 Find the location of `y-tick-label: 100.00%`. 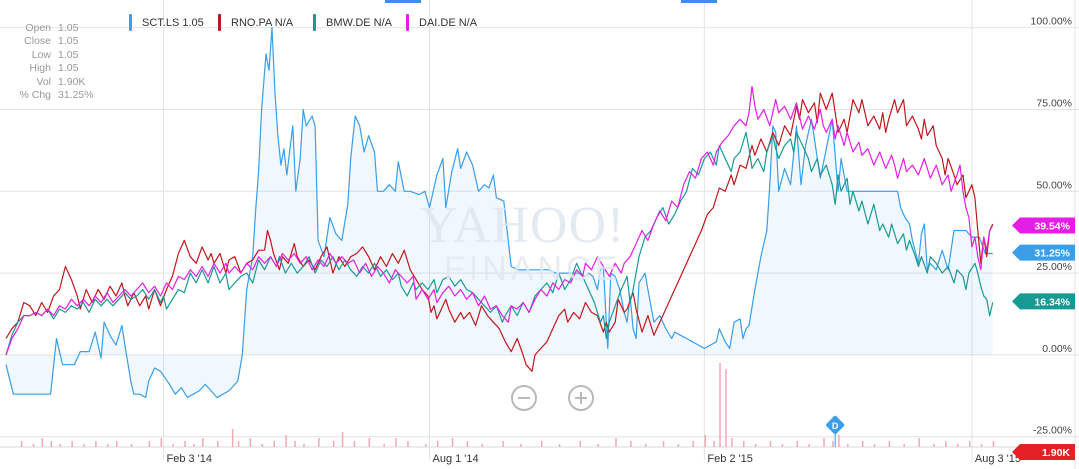

y-tick-label: 100.00% is located at coordinates (1051, 22).